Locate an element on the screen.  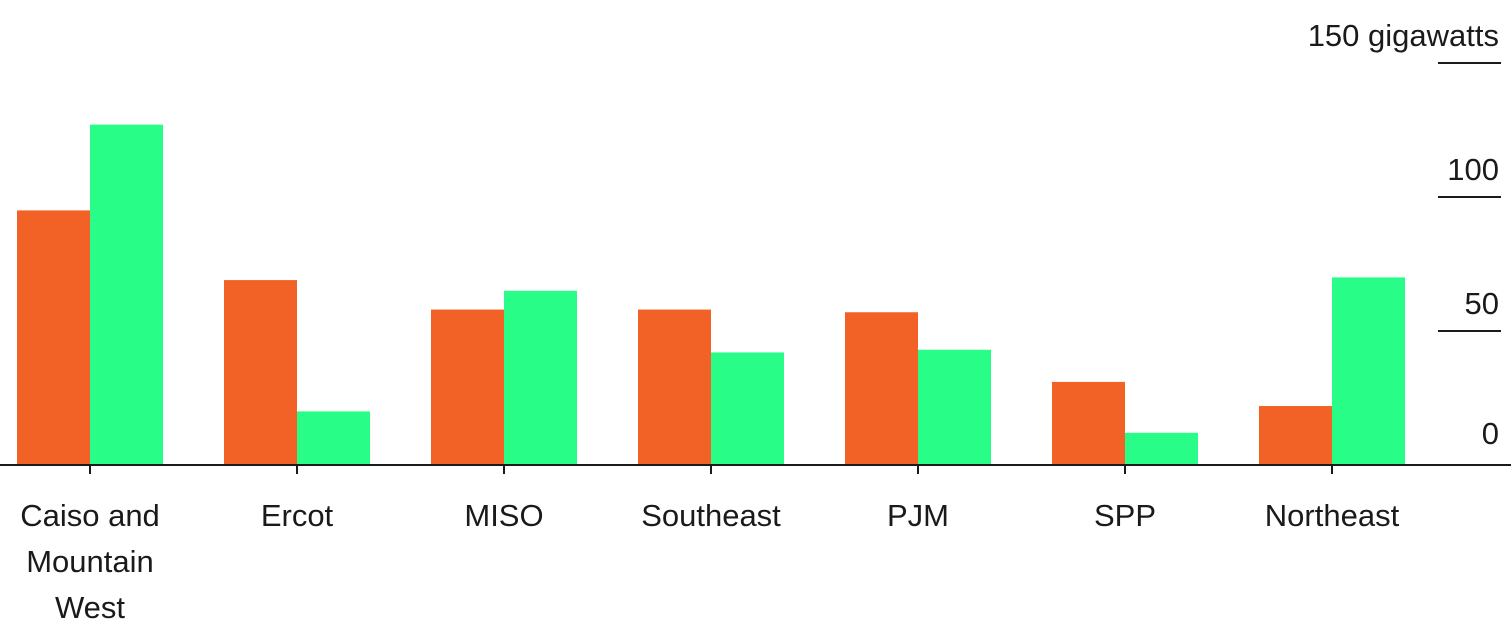
y-tick-label: 150 gigawatts is located at coordinates (1403, 35).